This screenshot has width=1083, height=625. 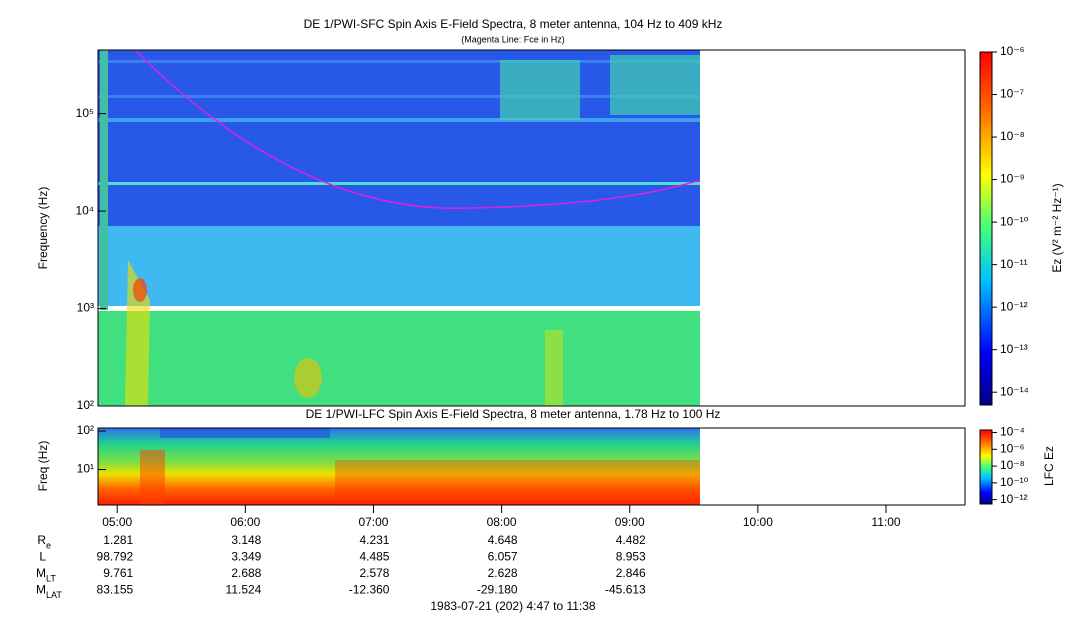 I want to click on ephemeris-value: 83.155, so click(x=115, y=590).